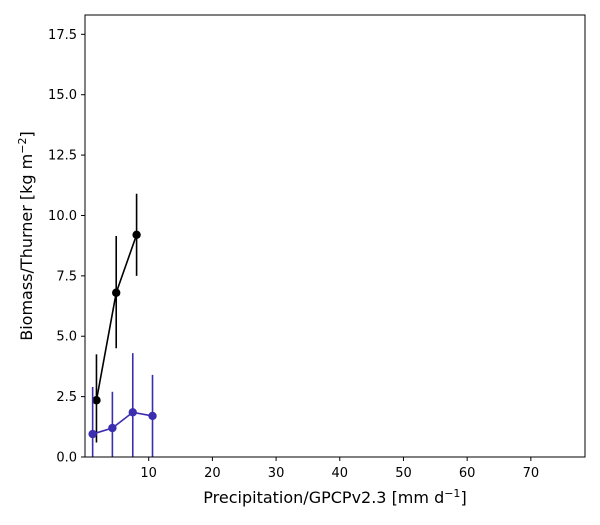  What do you see at coordinates (148, 473) in the screenshot?
I see `x-tick-label: 10` at bounding box center [148, 473].